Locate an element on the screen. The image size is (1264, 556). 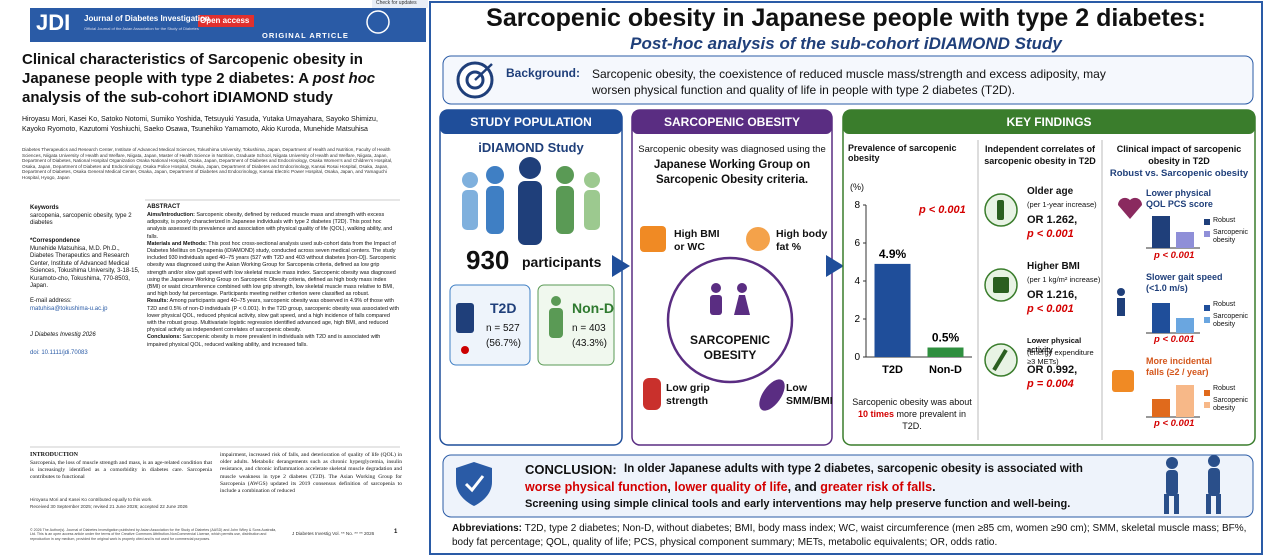
criterion: High BMI or WC is located at coordinates (697, 240).